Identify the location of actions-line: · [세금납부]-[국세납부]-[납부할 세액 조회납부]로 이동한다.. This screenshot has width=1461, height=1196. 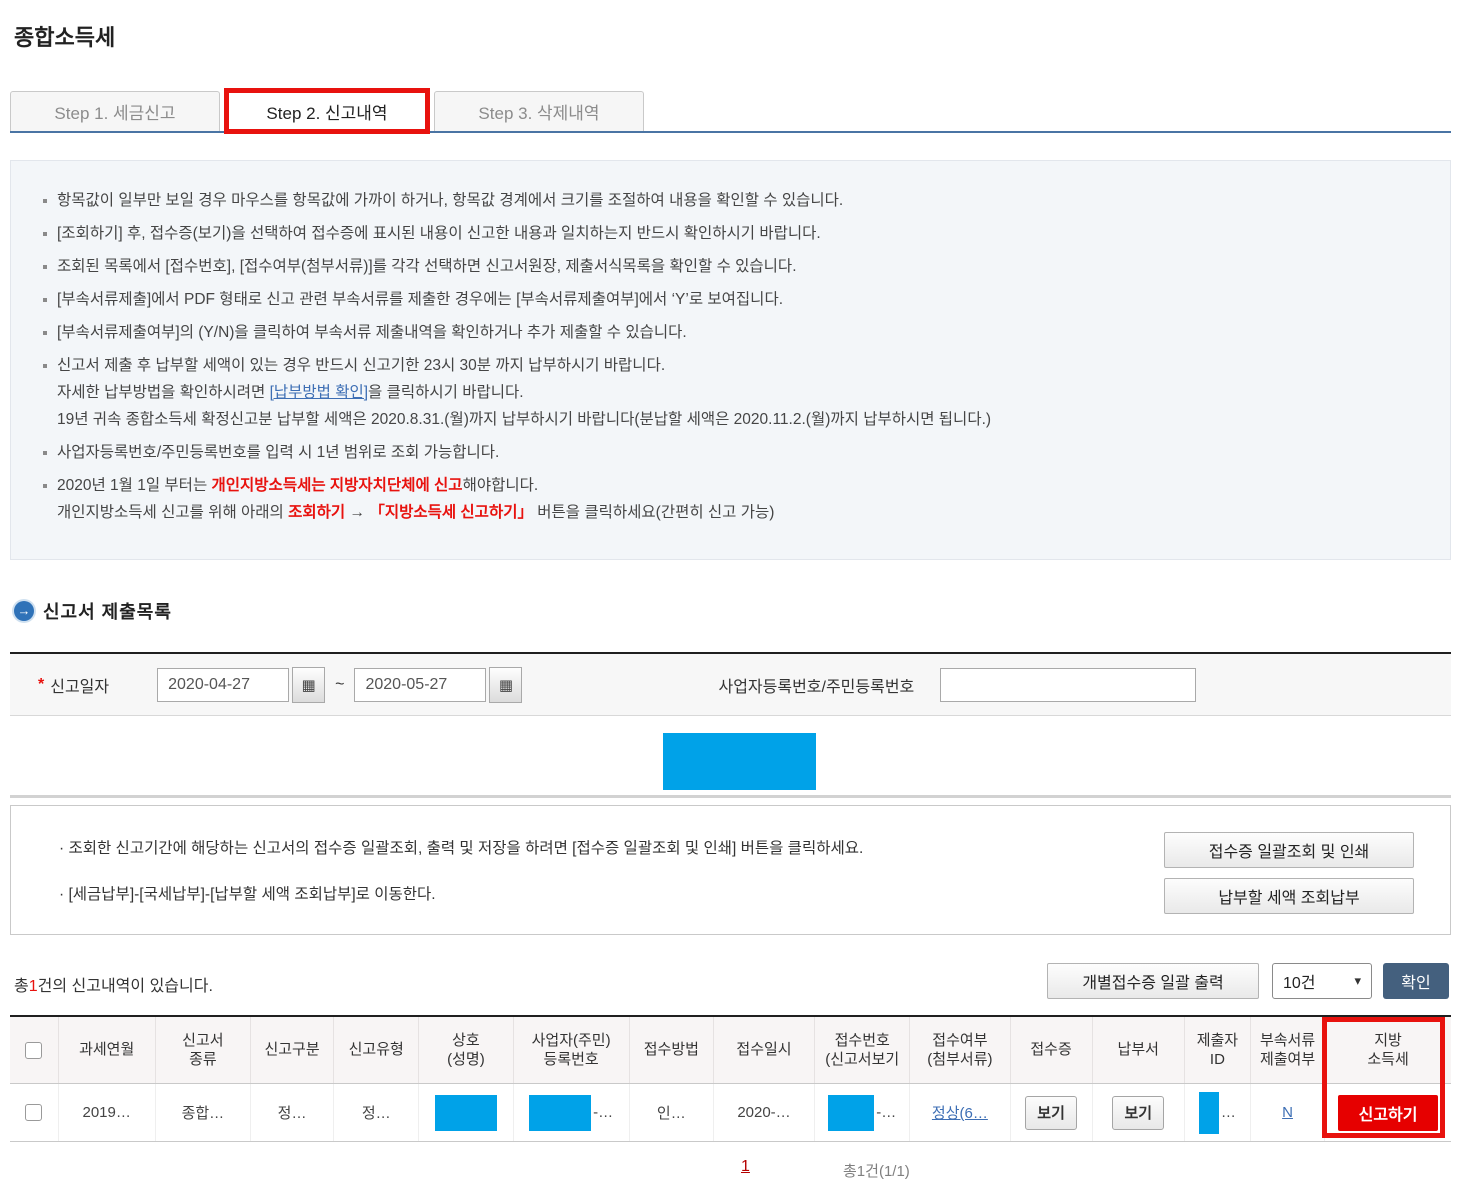
(247, 894).